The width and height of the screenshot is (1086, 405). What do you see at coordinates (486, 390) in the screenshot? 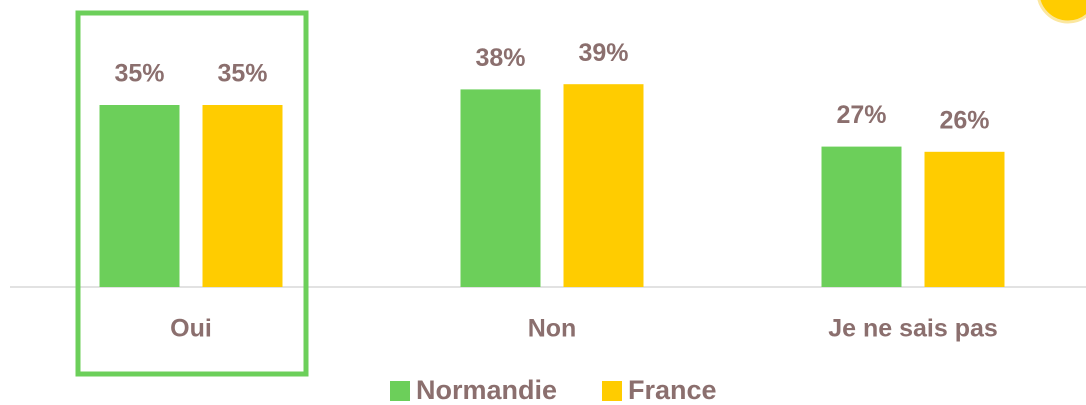
I see `legend-label: Normandie` at bounding box center [486, 390].